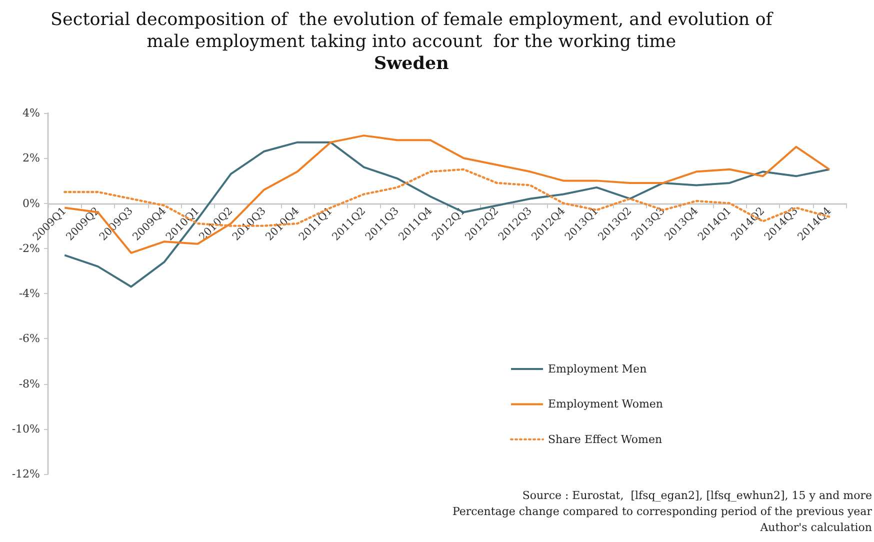 Image resolution: width=874 pixels, height=542 pixels. I want to click on y-tick-label: 2%, so click(31, 158).